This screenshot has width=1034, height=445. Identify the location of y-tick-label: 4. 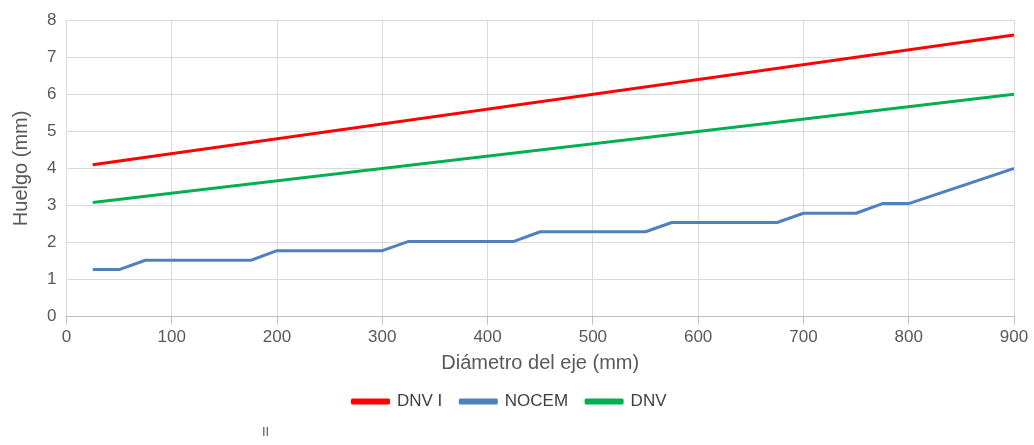
(51, 168).